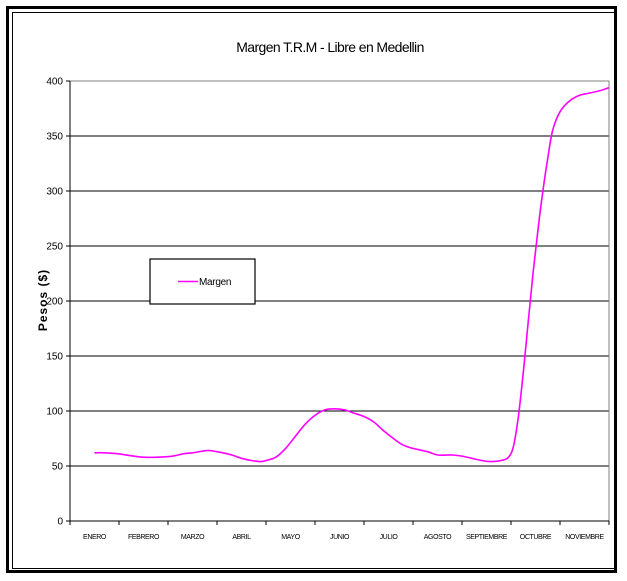 This screenshot has height=581, width=627. I want to click on y-tick-label-200: 200, so click(54, 302).